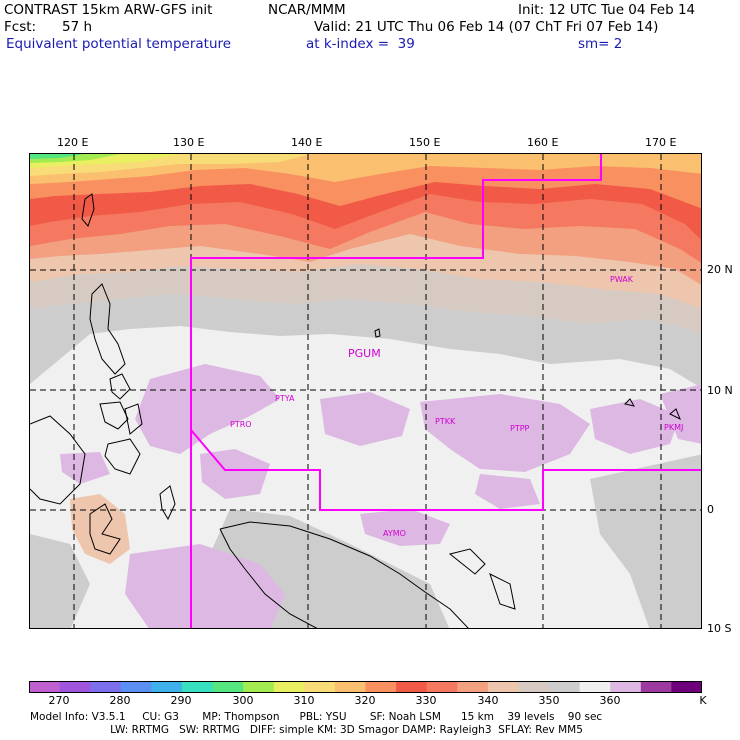  What do you see at coordinates (425, 142) in the screenshot?
I see `lon-label-150: 150 E` at bounding box center [425, 142].